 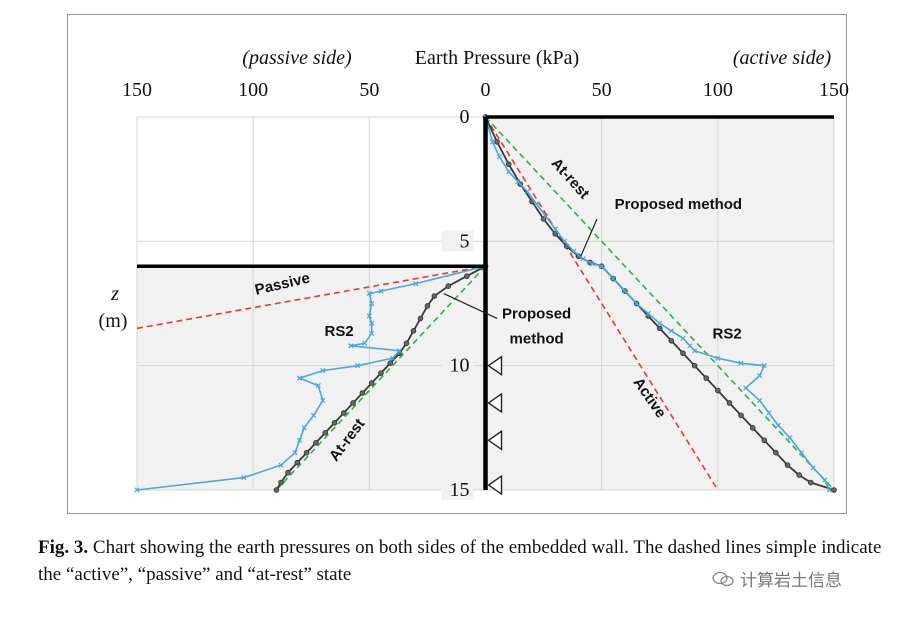 I want to click on leader-line-passive, so click(x=470, y=306).